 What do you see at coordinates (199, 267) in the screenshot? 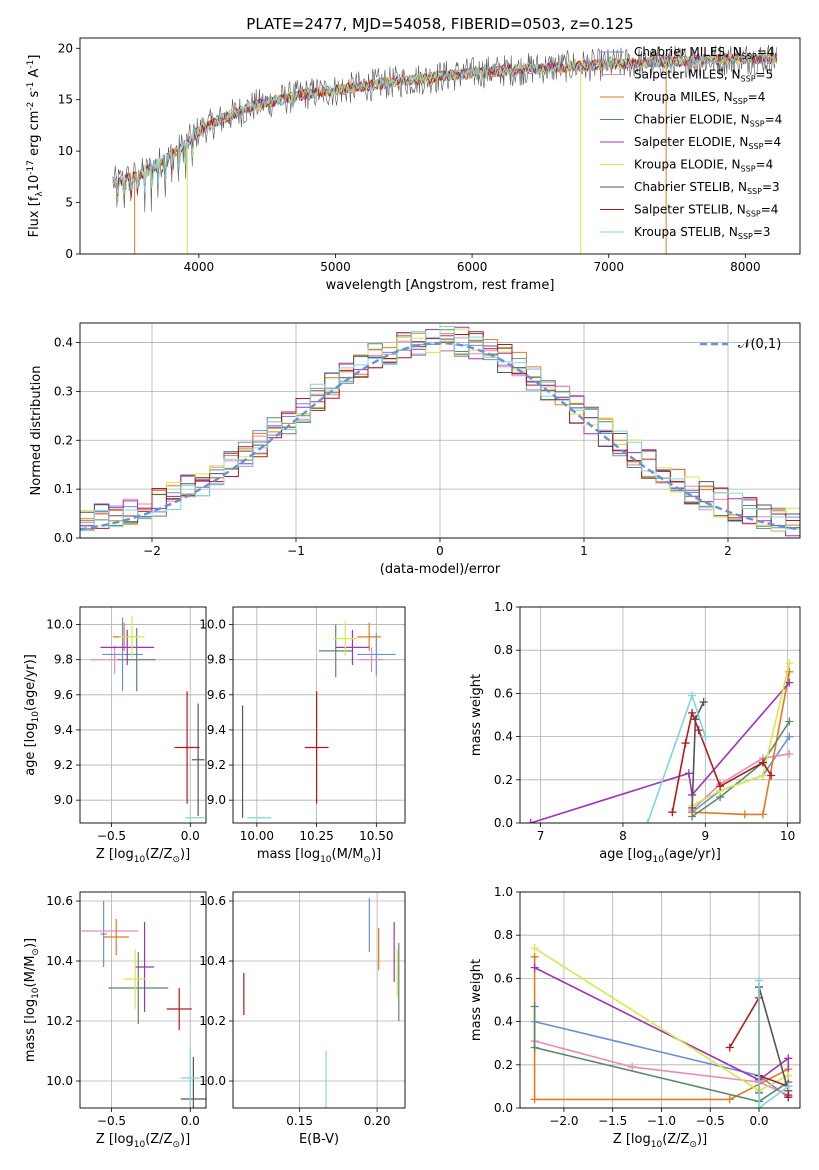
I see `x-tick-label: 4000` at bounding box center [199, 267].